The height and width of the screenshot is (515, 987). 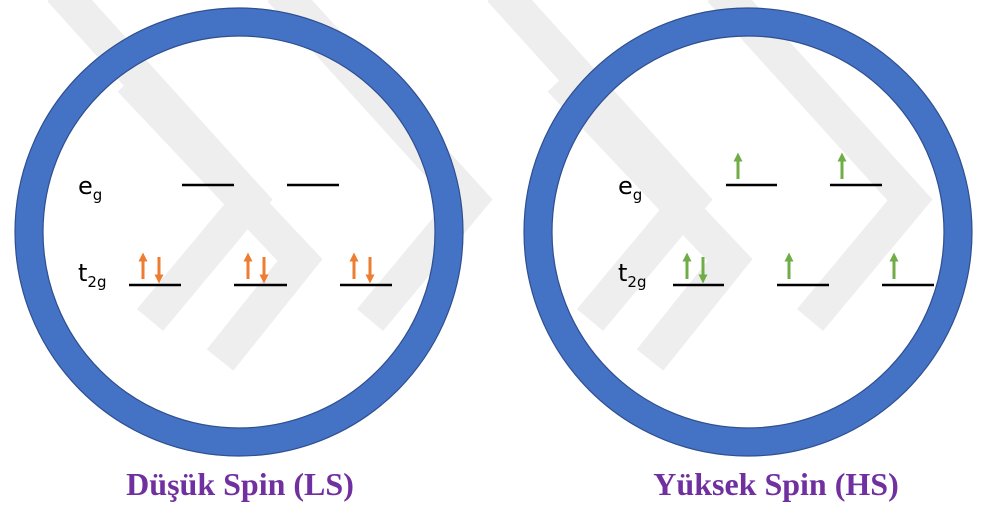 I want to click on high-spin-caption: Yüksek Spin (HS), so click(x=776, y=484).